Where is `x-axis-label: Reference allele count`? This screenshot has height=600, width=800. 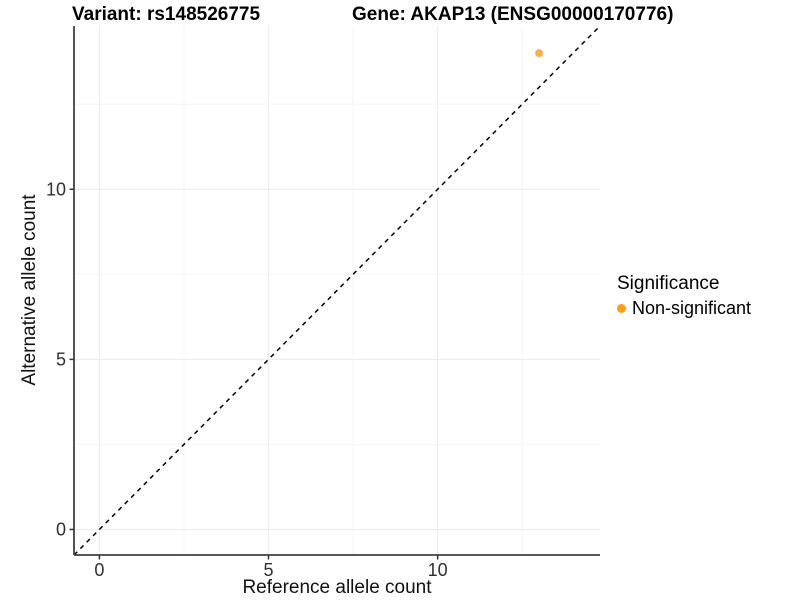 x-axis-label: Reference allele count is located at coordinates (337, 587).